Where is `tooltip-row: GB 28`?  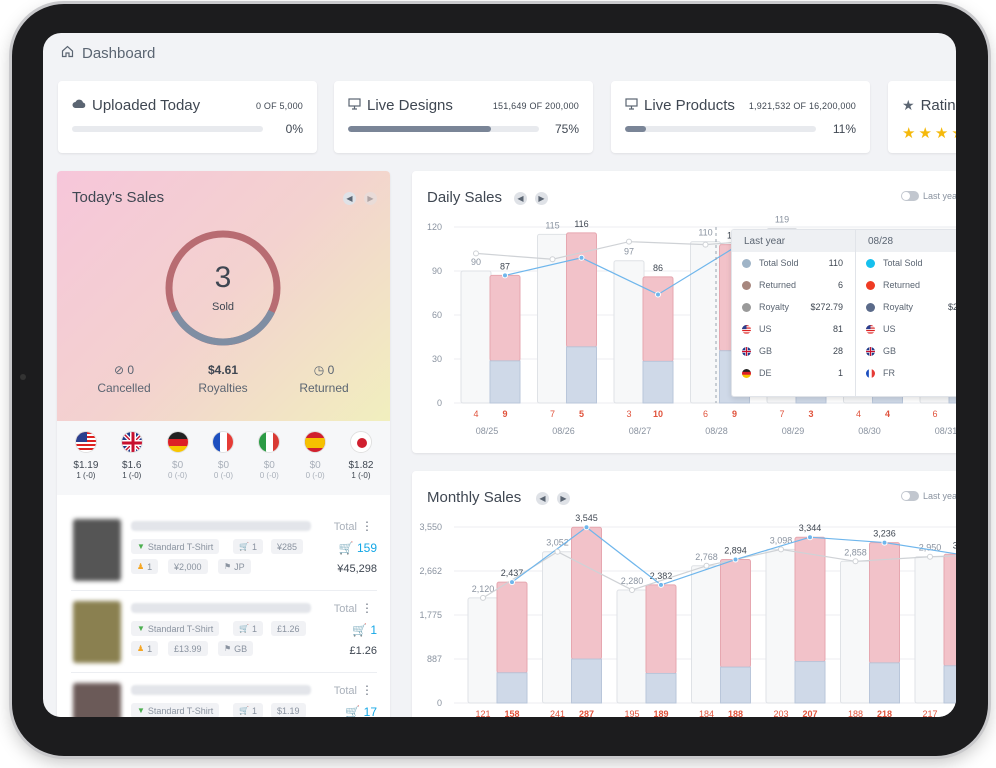
tooltip-row: GB 28 is located at coordinates (793, 351).